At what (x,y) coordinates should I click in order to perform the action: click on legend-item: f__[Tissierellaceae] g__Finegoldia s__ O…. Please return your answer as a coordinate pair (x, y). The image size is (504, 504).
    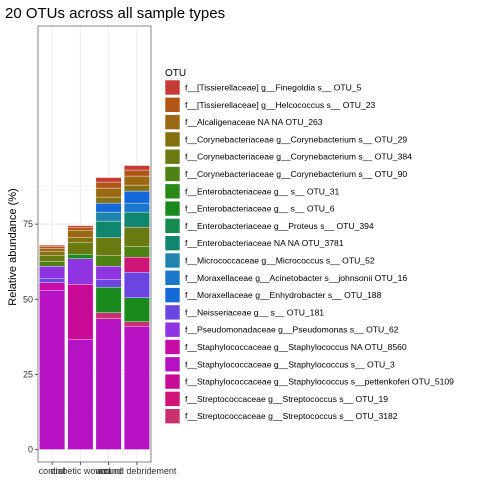
    Looking at the image, I should click on (263, 87).